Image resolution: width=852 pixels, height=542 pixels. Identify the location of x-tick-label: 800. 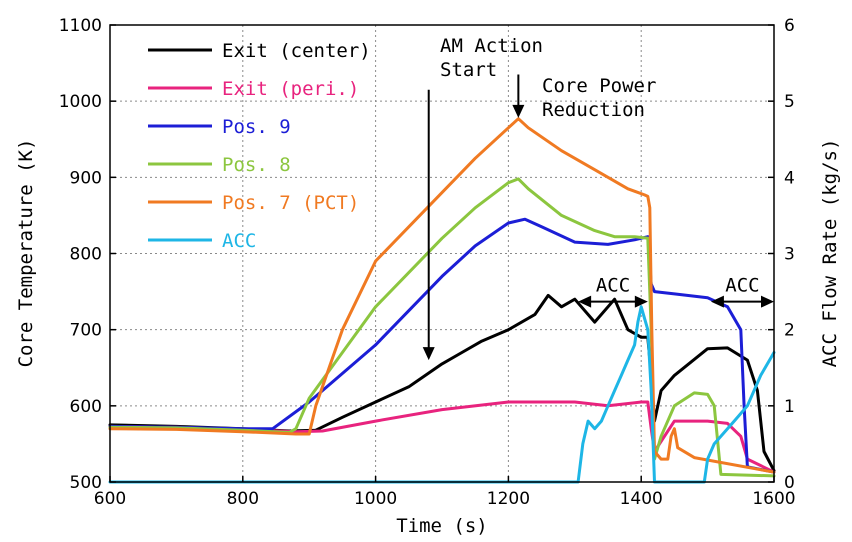
(243, 499).